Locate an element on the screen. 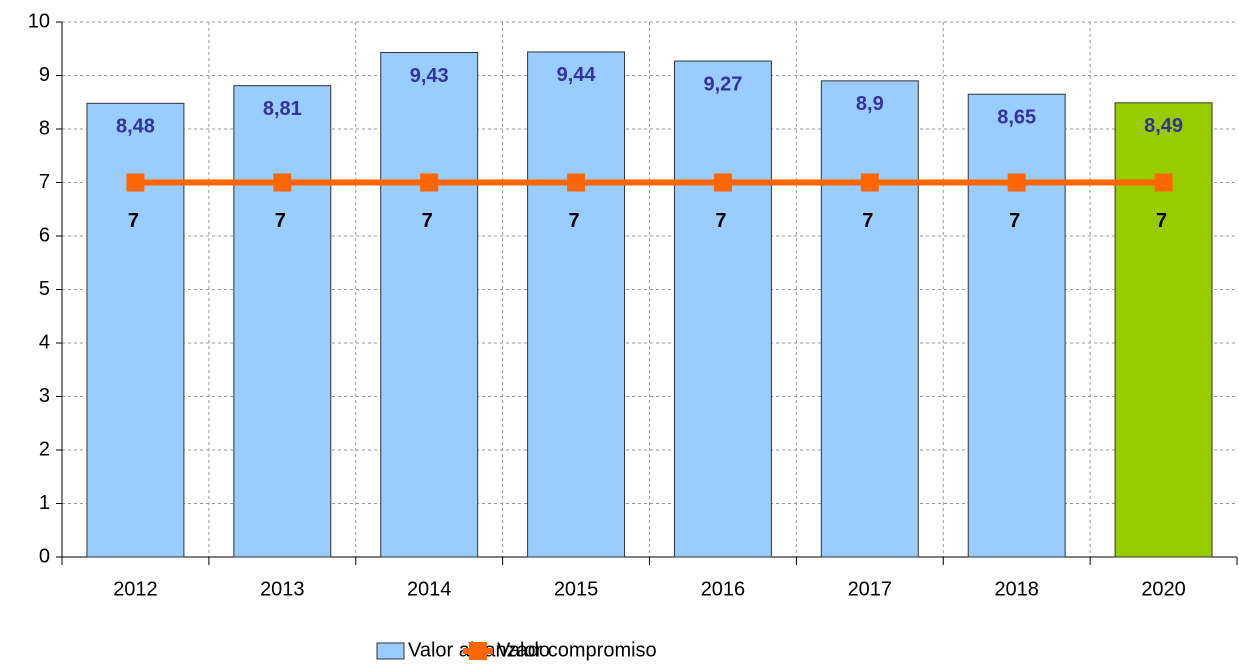 Image resolution: width=1239 pixels, height=666 pixels. data-label: 9,43 is located at coordinates (429, 76).